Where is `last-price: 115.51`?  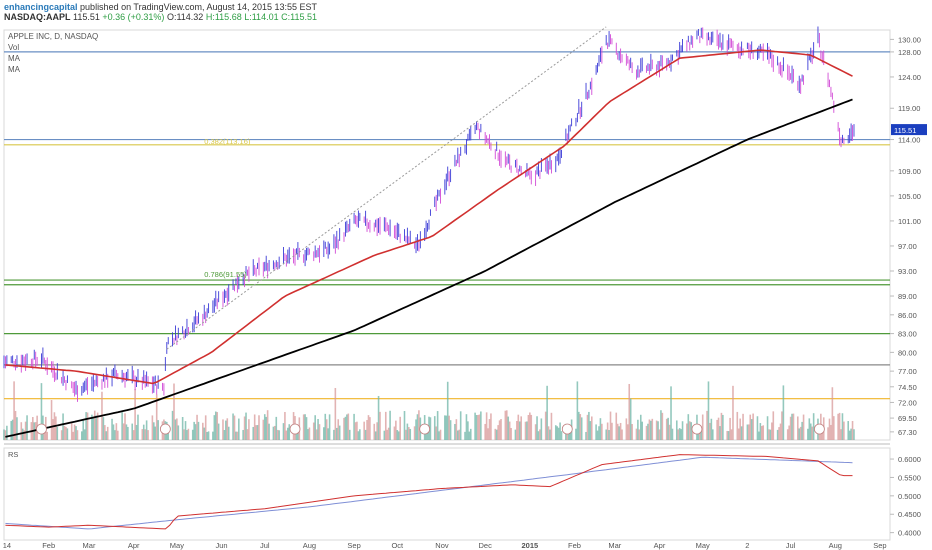
last-price: 115.51 is located at coordinates (86, 17).